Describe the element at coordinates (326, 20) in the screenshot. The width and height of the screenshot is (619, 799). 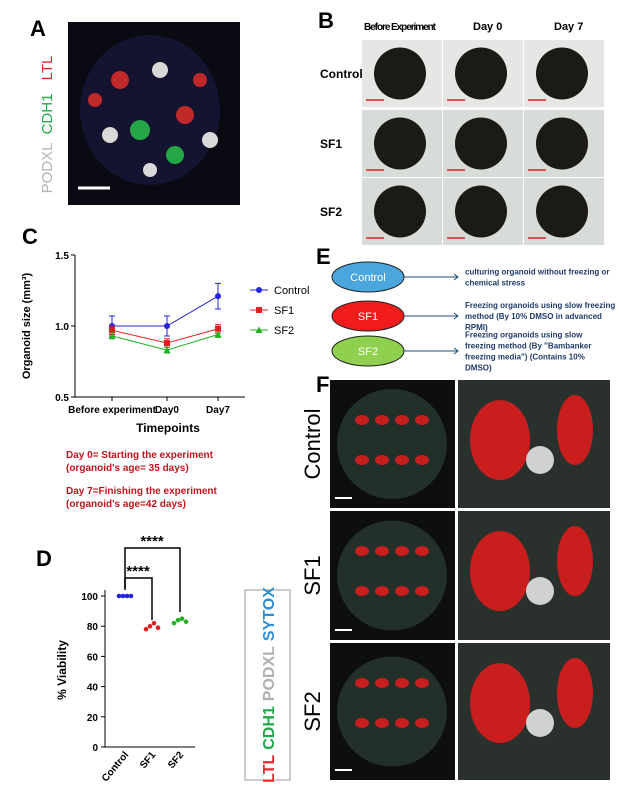
I see `panel-label: B` at that location.